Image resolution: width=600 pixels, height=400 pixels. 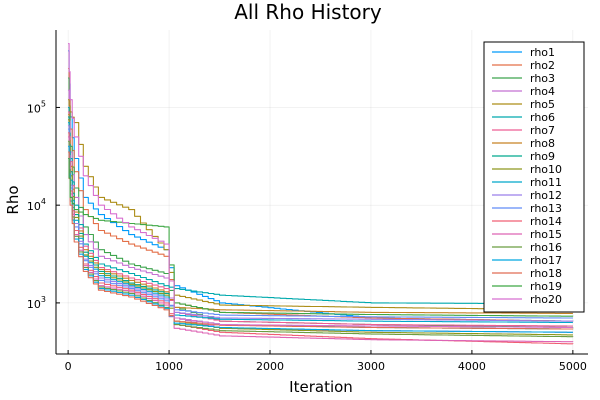 What do you see at coordinates (546, 260) in the screenshot?
I see `legend-label-rho17: rho17` at bounding box center [546, 260].